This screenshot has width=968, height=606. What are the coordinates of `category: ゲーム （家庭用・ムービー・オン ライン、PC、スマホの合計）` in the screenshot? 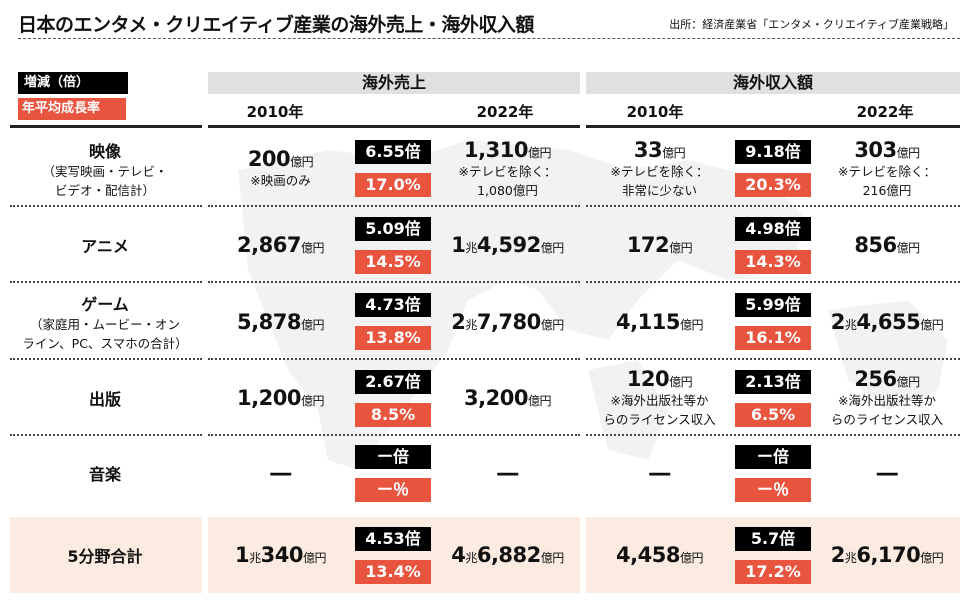 It's located at (105, 321).